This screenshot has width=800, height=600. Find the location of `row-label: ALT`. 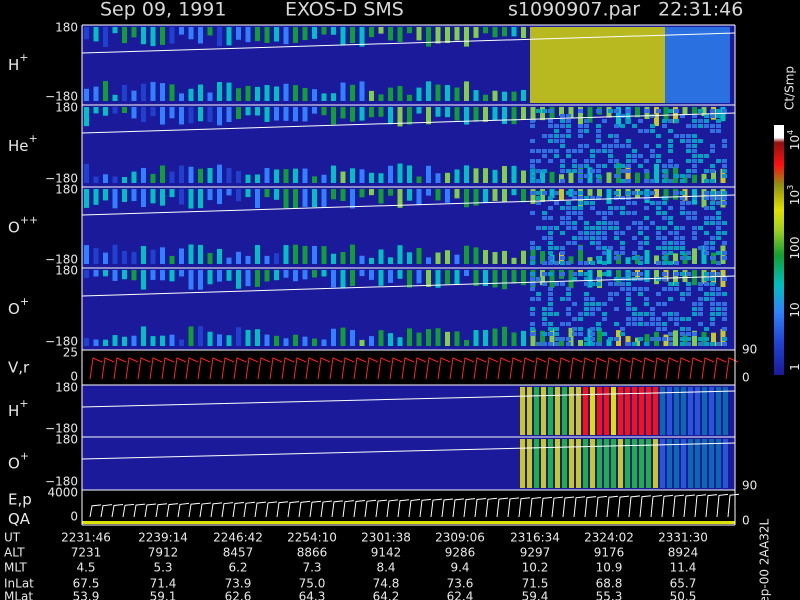

row-label: ALT is located at coordinates (14, 553).